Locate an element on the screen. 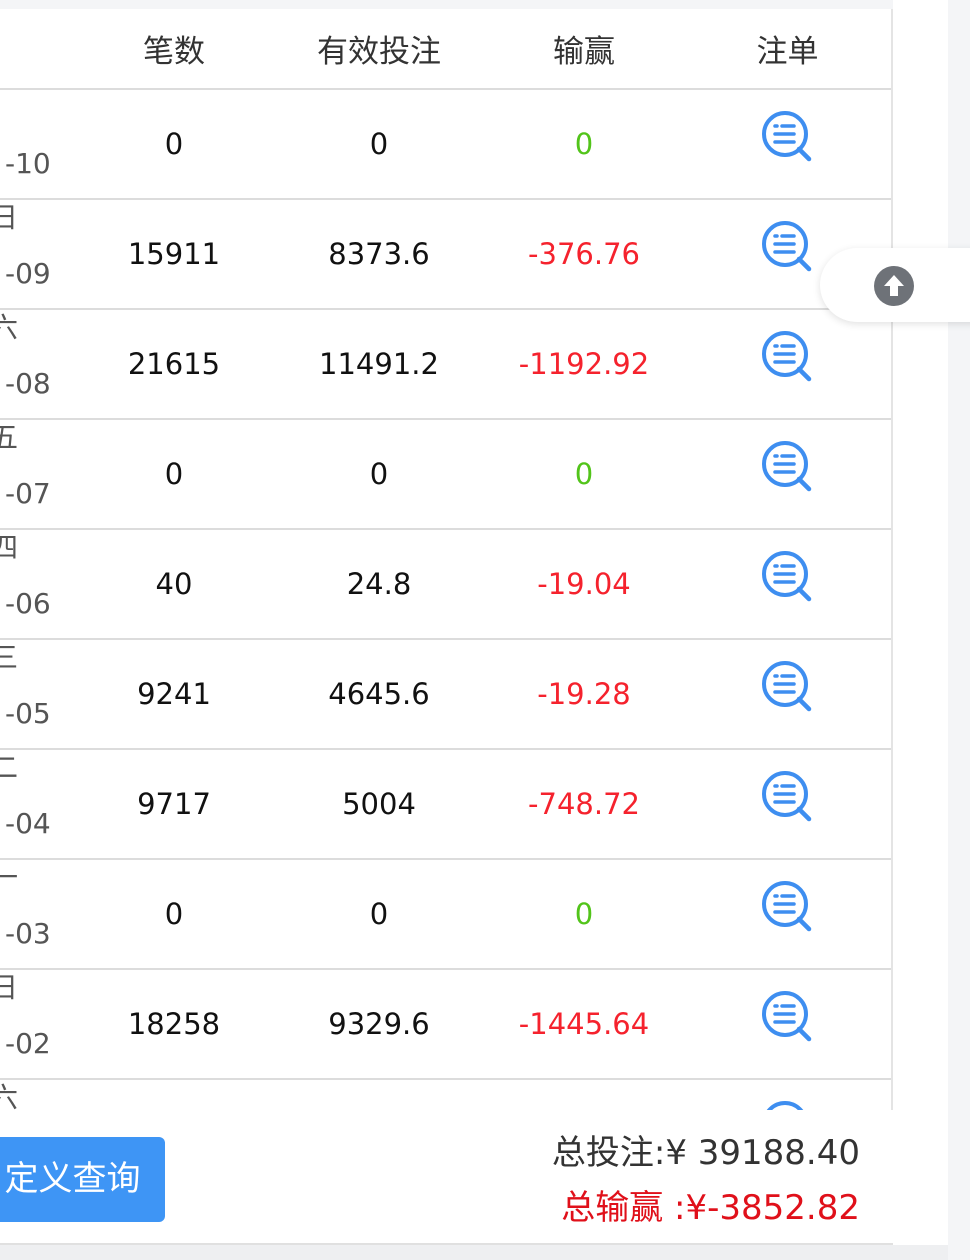 The image size is (970, 1260). row-count: 9717 is located at coordinates (174, 804).